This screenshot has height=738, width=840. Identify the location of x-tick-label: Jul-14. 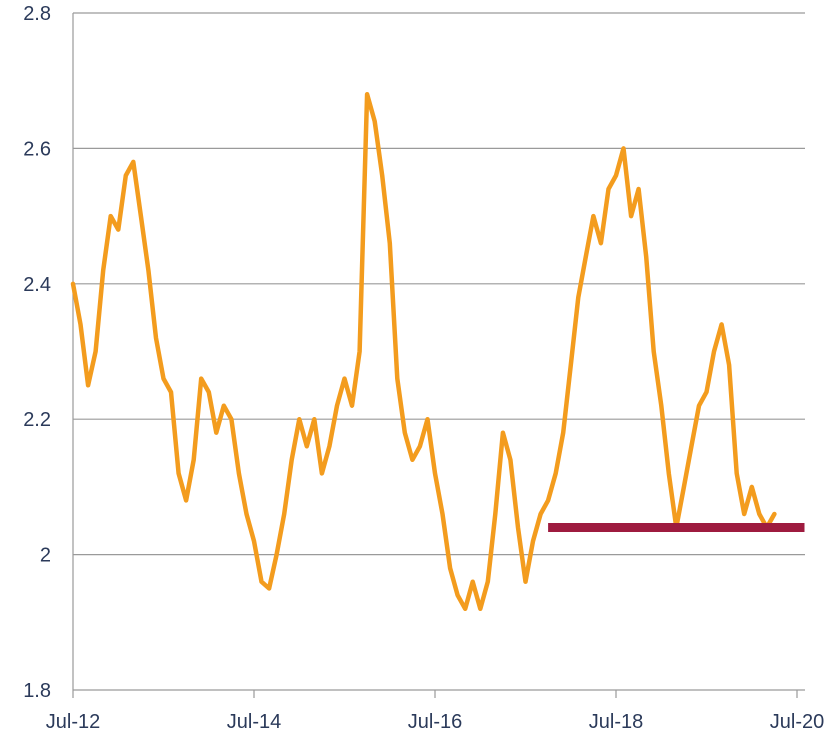
(254, 722).